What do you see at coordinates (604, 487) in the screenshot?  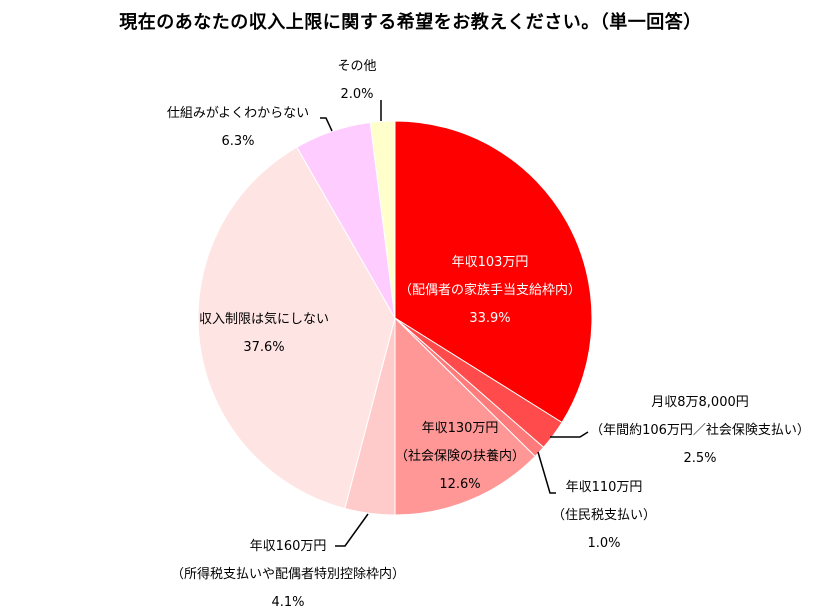 I see `slice-category-label: 年収110万円` at bounding box center [604, 487].